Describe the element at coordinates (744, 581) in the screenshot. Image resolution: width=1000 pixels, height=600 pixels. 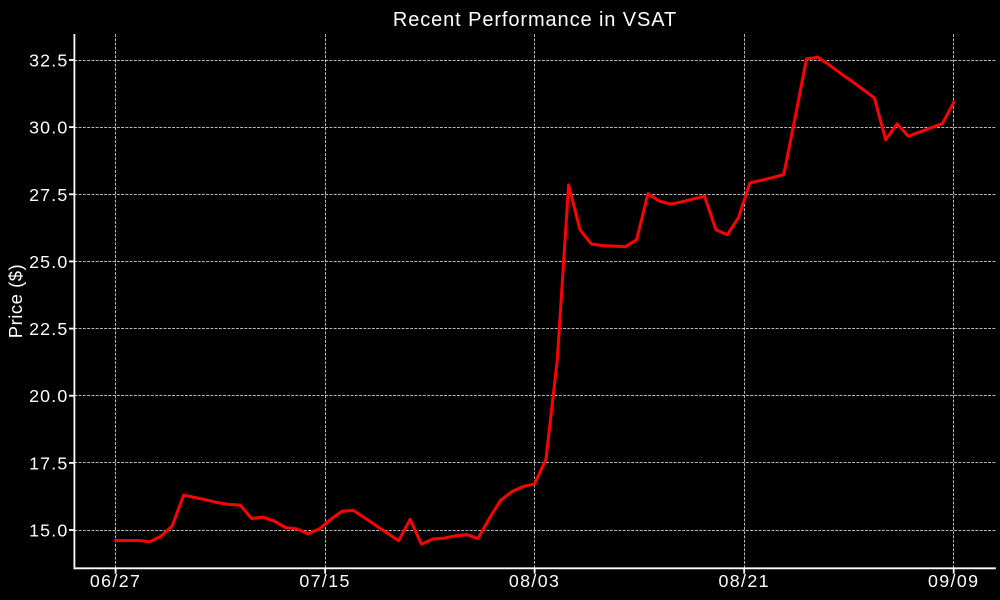
I see `svg-text: 08/21` at that location.